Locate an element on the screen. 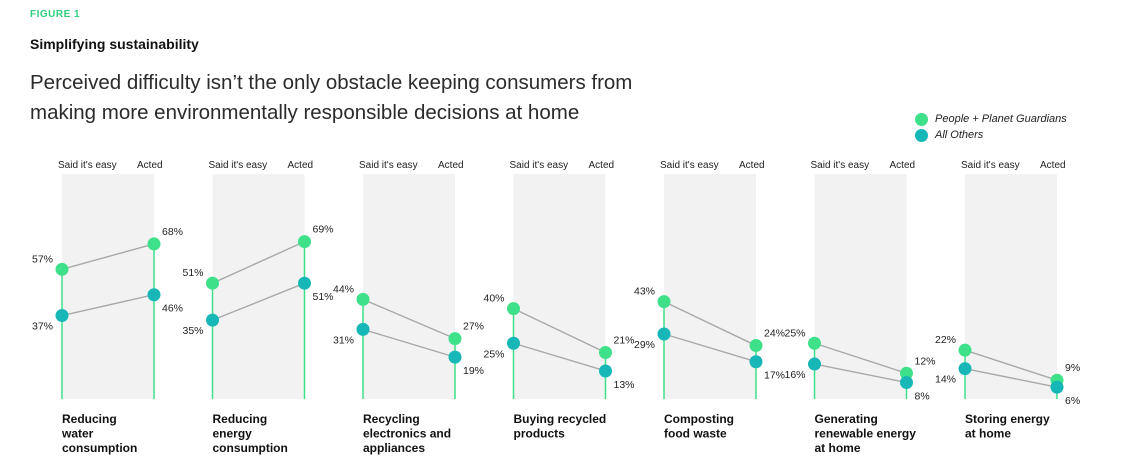 The width and height of the screenshot is (1135, 475). category-label: Recycling is located at coordinates (391, 419).